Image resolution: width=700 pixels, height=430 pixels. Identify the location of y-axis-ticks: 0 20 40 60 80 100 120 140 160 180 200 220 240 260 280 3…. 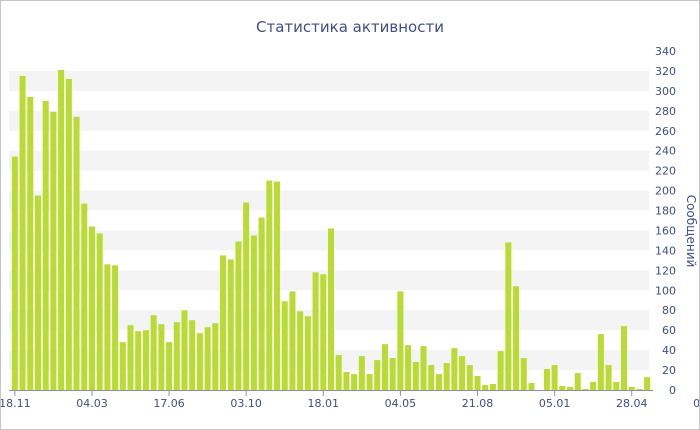
(665, 221).